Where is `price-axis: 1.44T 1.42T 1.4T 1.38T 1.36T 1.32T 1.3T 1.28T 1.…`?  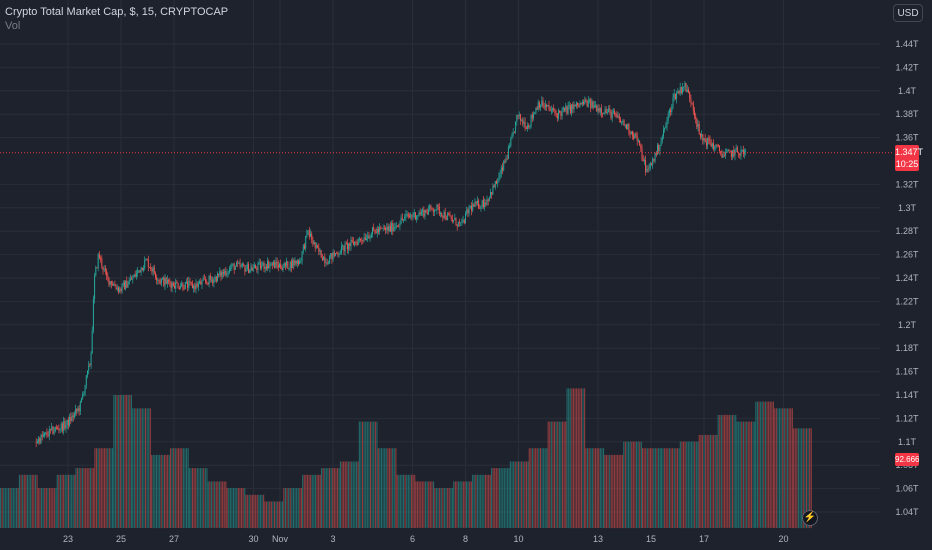 price-axis: 1.44T 1.42T 1.4T 1.38T 1.36T 1.32T 1.3T 1.28T 1.… is located at coordinates (907, 278).